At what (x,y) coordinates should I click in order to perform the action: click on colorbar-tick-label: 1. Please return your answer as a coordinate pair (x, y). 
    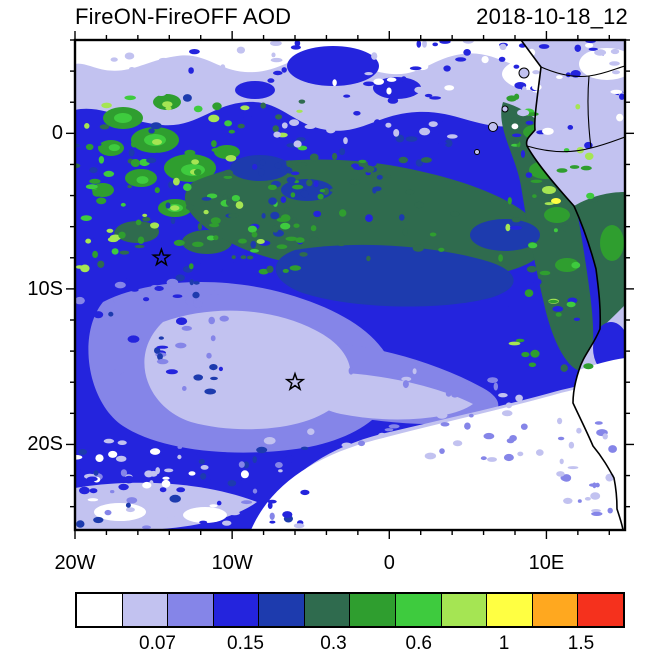
    Looking at the image, I should click on (504, 643).